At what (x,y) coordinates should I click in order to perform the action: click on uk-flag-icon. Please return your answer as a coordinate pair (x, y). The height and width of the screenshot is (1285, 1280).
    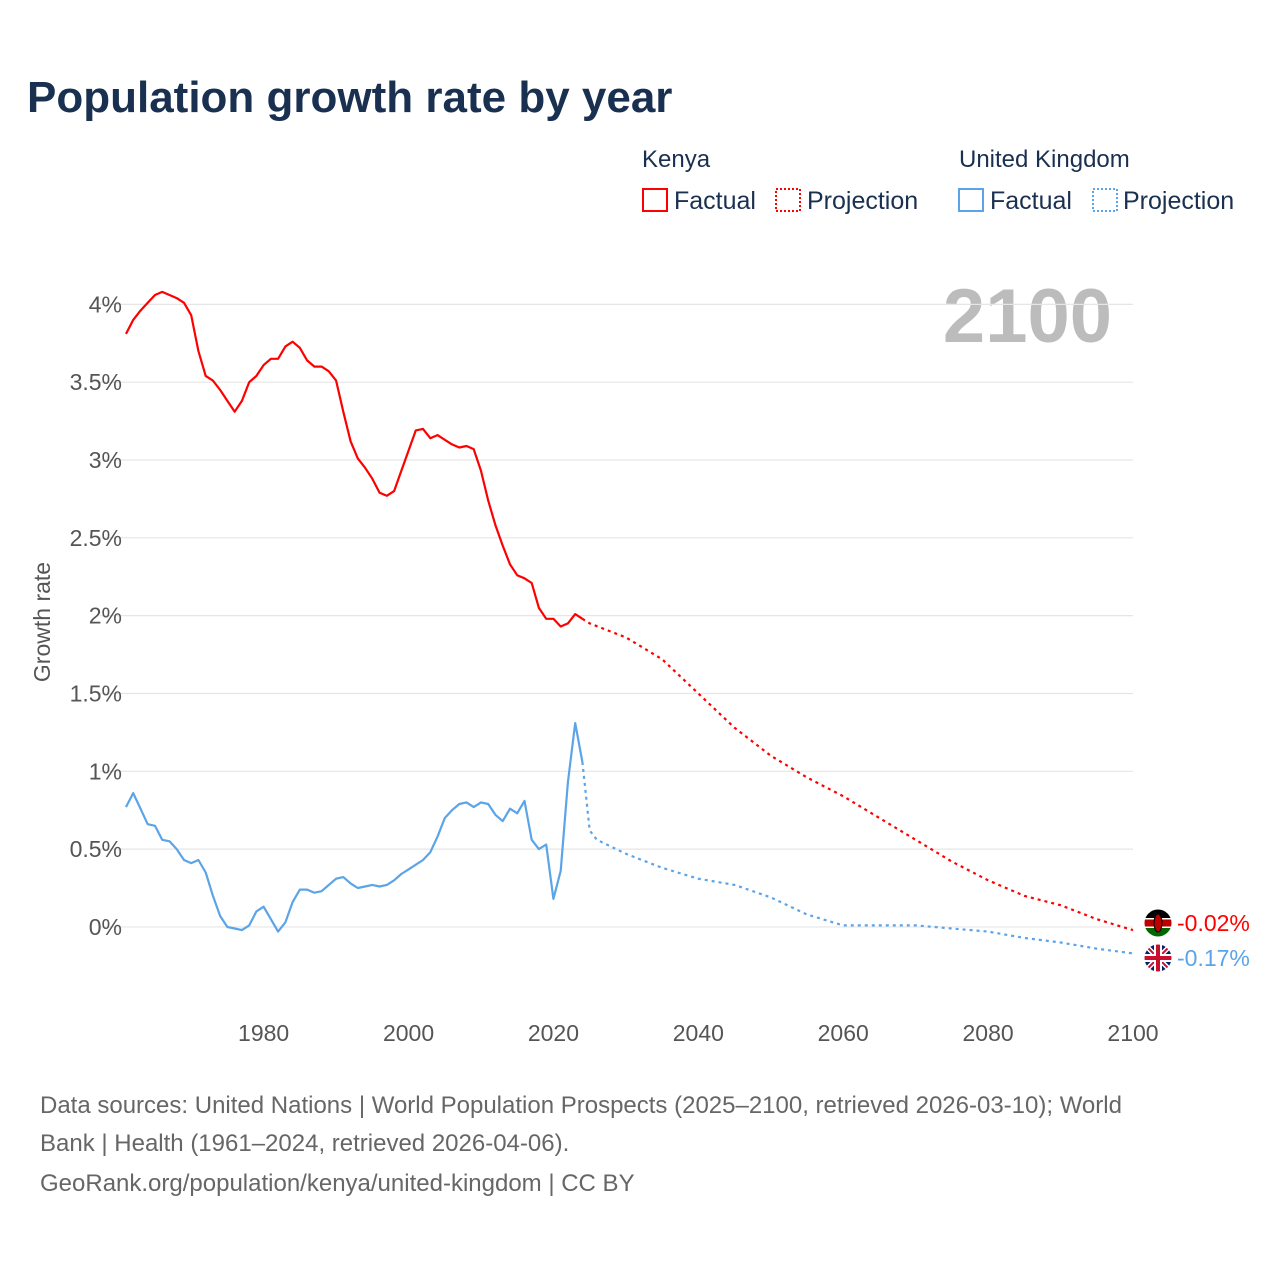
    Looking at the image, I should click on (1158, 958).